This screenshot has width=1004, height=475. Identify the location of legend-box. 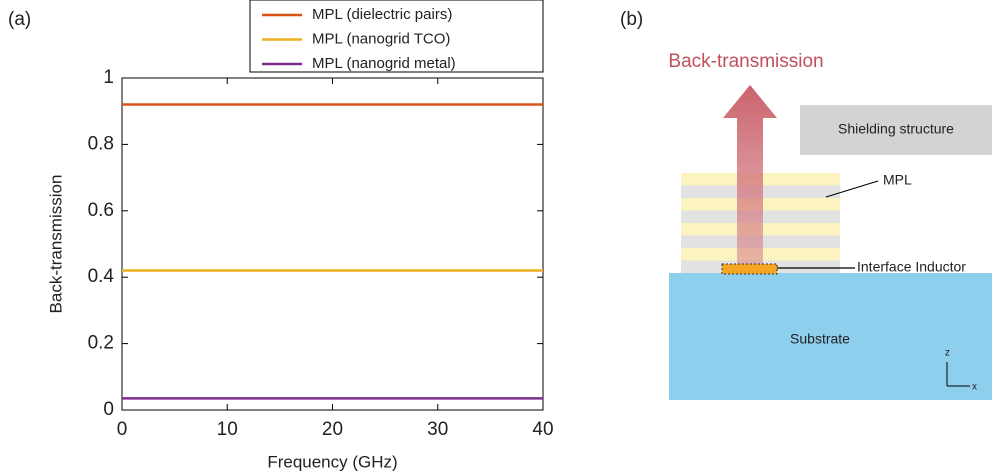
(396, 36).